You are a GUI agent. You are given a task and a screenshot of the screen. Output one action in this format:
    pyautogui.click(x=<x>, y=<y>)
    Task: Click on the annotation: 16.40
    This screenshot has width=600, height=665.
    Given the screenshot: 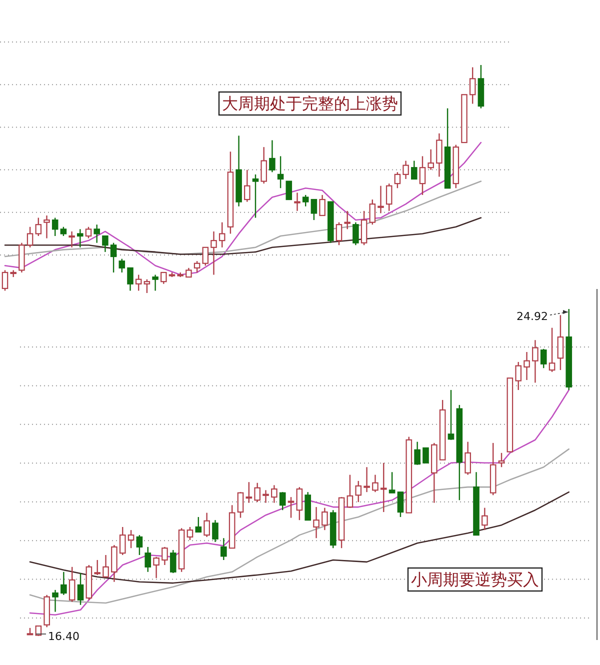 What is the action you would take?
    pyautogui.click(x=64, y=636)
    